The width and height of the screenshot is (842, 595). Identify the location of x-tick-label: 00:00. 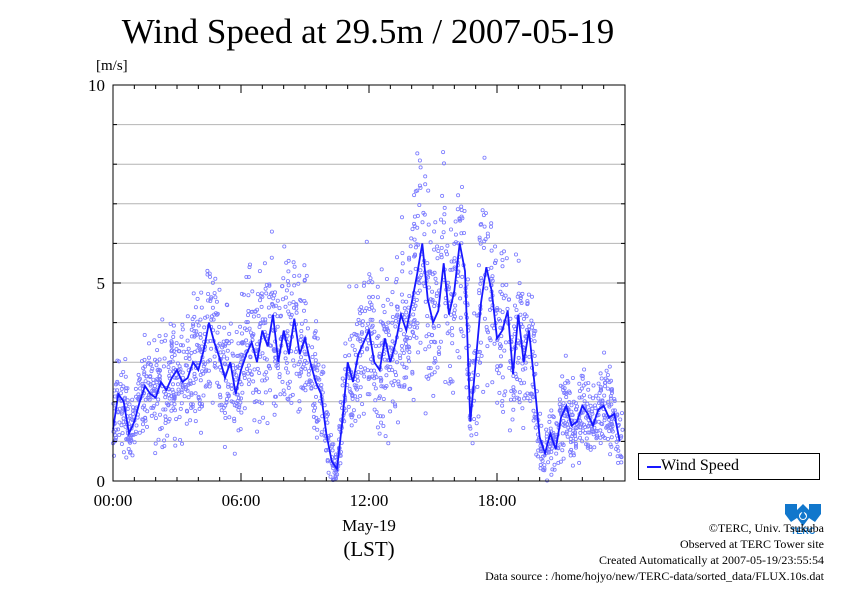
(113, 500).